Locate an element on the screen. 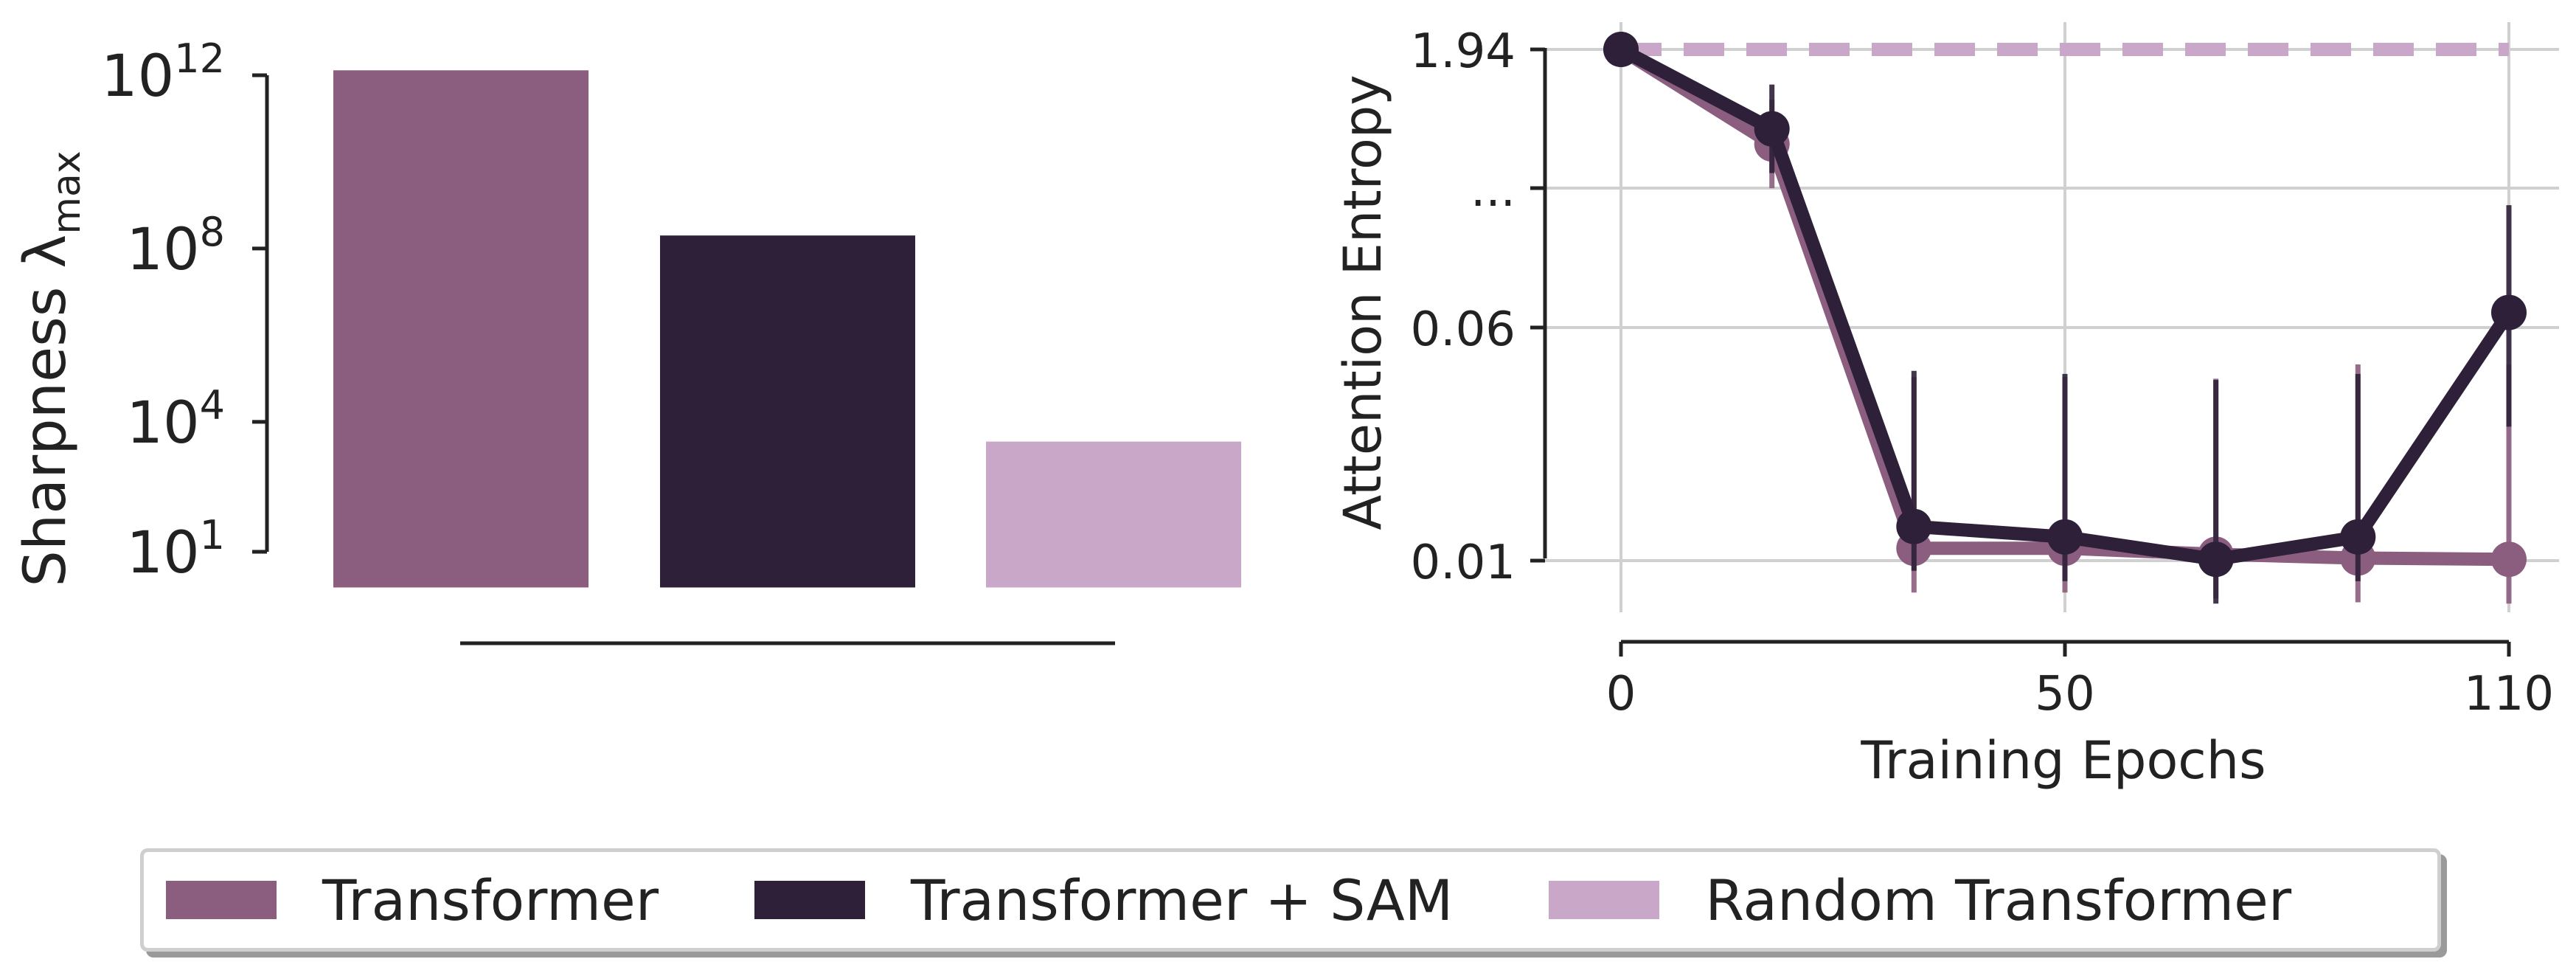 The height and width of the screenshot is (973, 2576). bar-ylabel-main: Sharpness λ is located at coordinates (46, 411).